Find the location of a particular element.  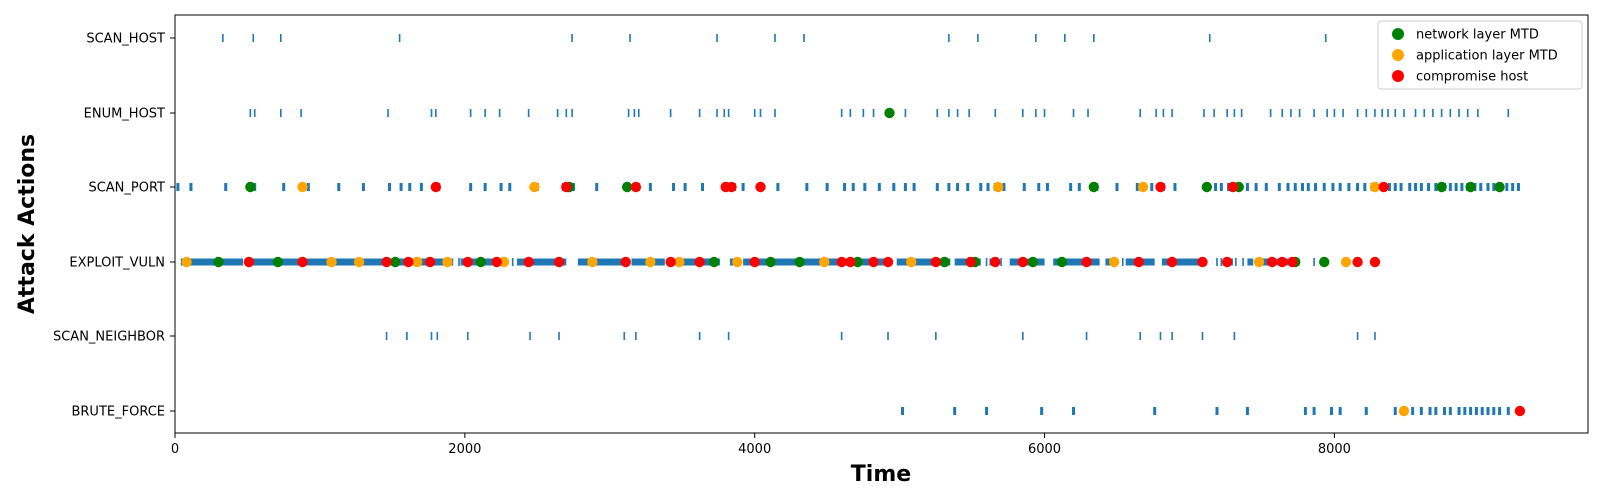

x-tick-label: 0 is located at coordinates (175, 449).